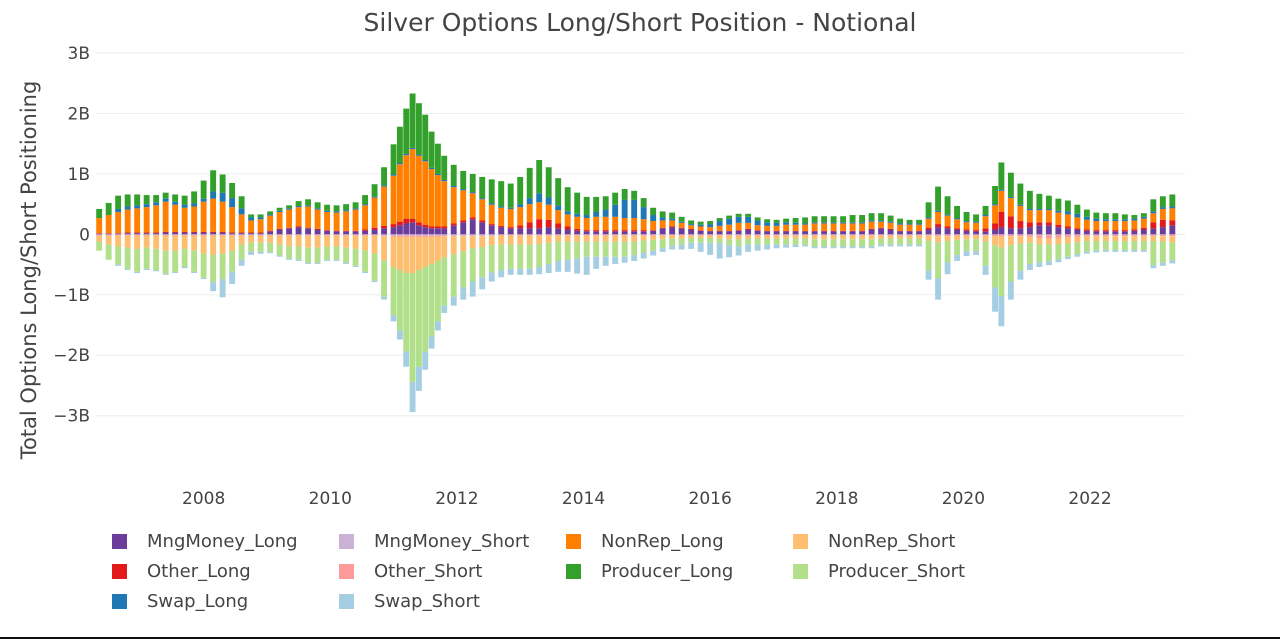  I want to click on legend-item: MngMoney_Long, so click(225, 541).